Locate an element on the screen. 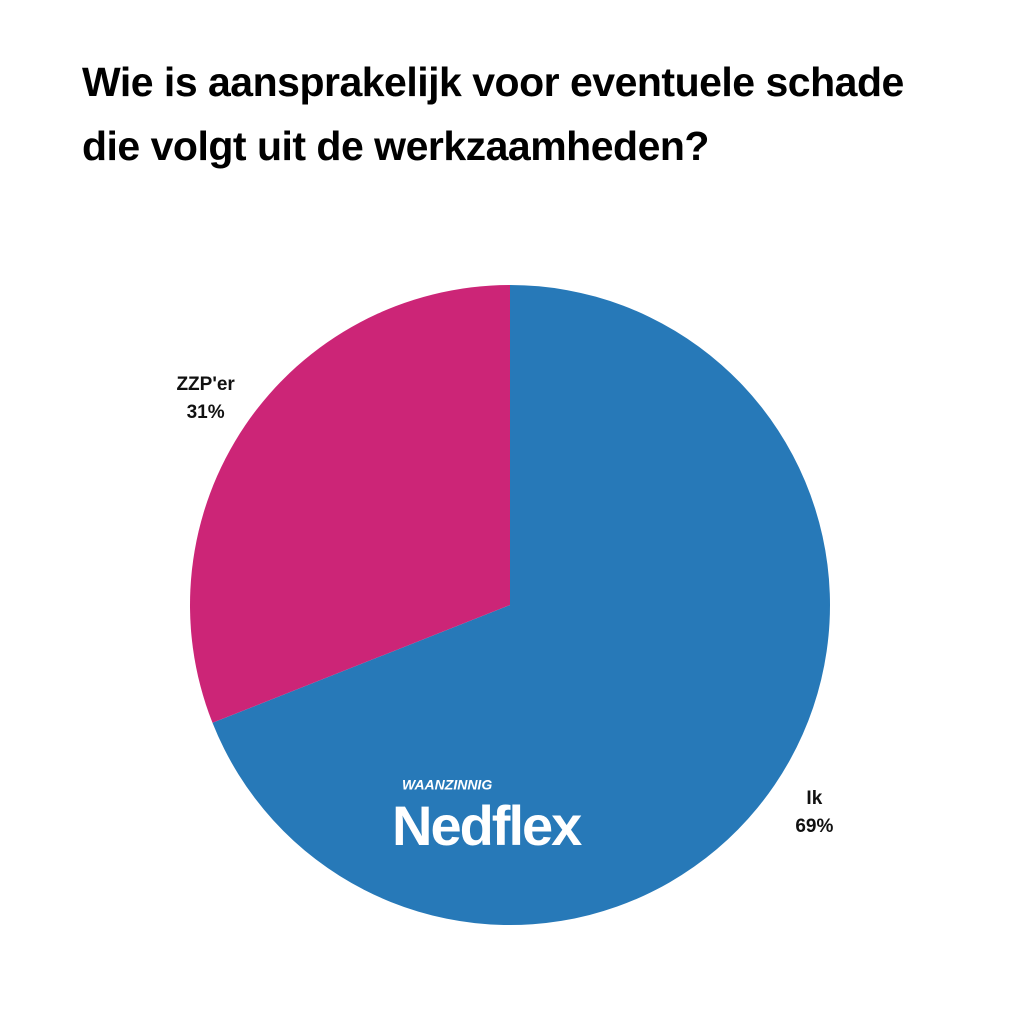  slice-value-label: 69% is located at coordinates (814, 826).